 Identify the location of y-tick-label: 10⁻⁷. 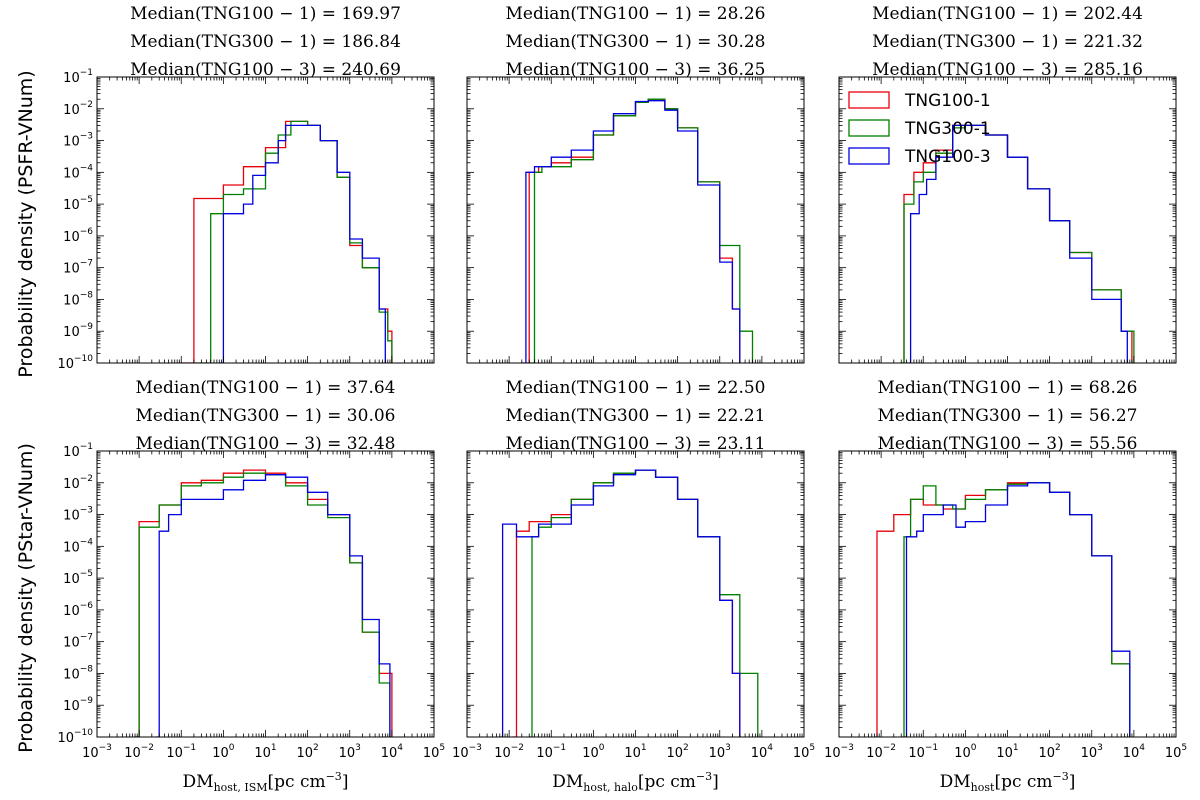
(78, 268).